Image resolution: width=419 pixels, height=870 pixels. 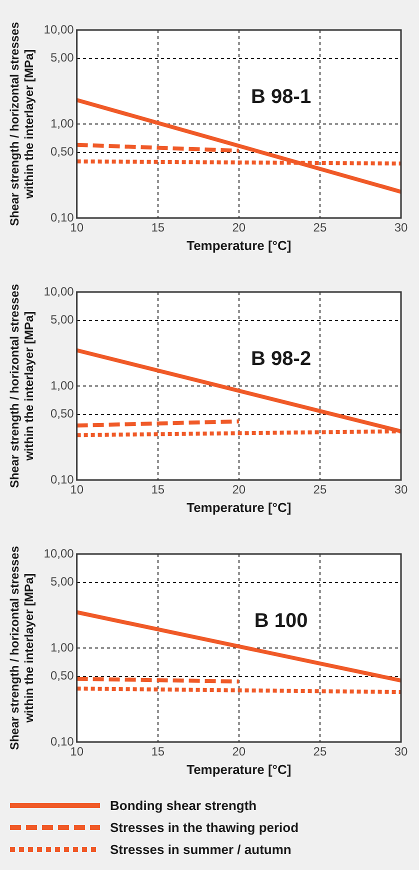 What do you see at coordinates (281, 621) in the screenshot?
I see `annotation: B 100` at bounding box center [281, 621].